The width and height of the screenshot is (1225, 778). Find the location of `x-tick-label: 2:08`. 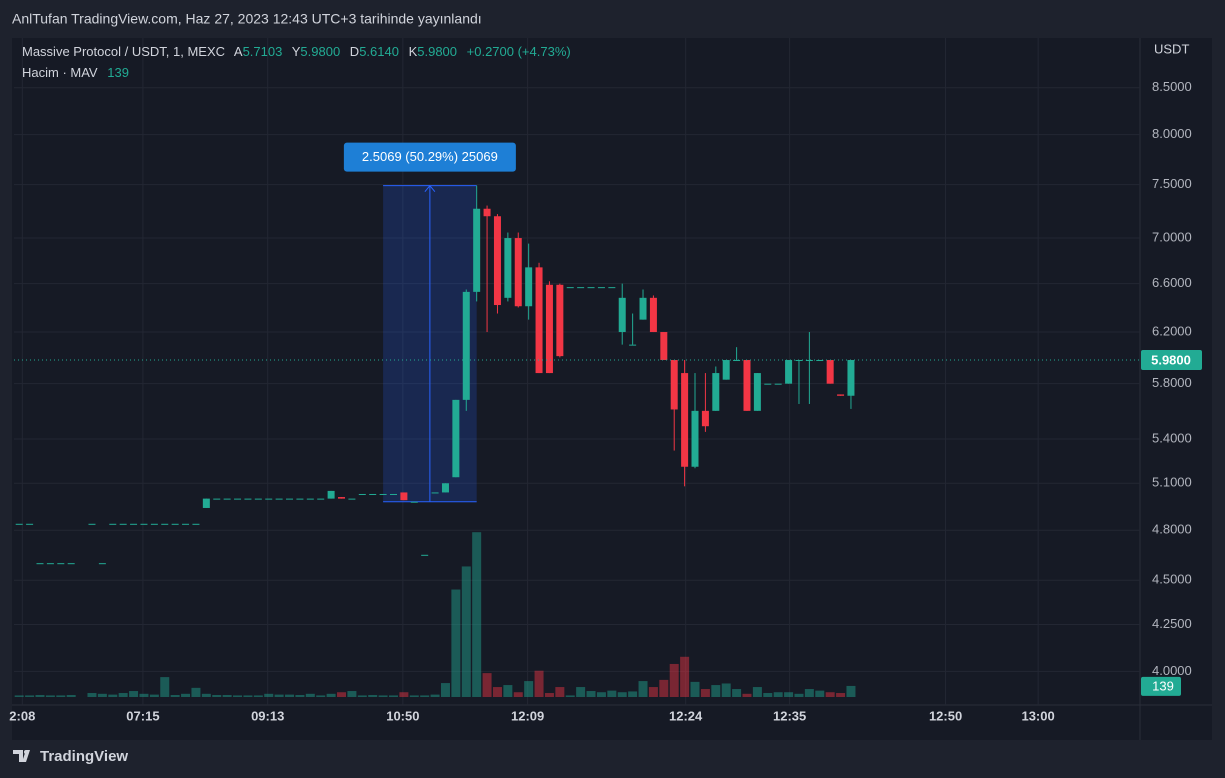

x-tick-label: 2:08 is located at coordinates (22, 715).